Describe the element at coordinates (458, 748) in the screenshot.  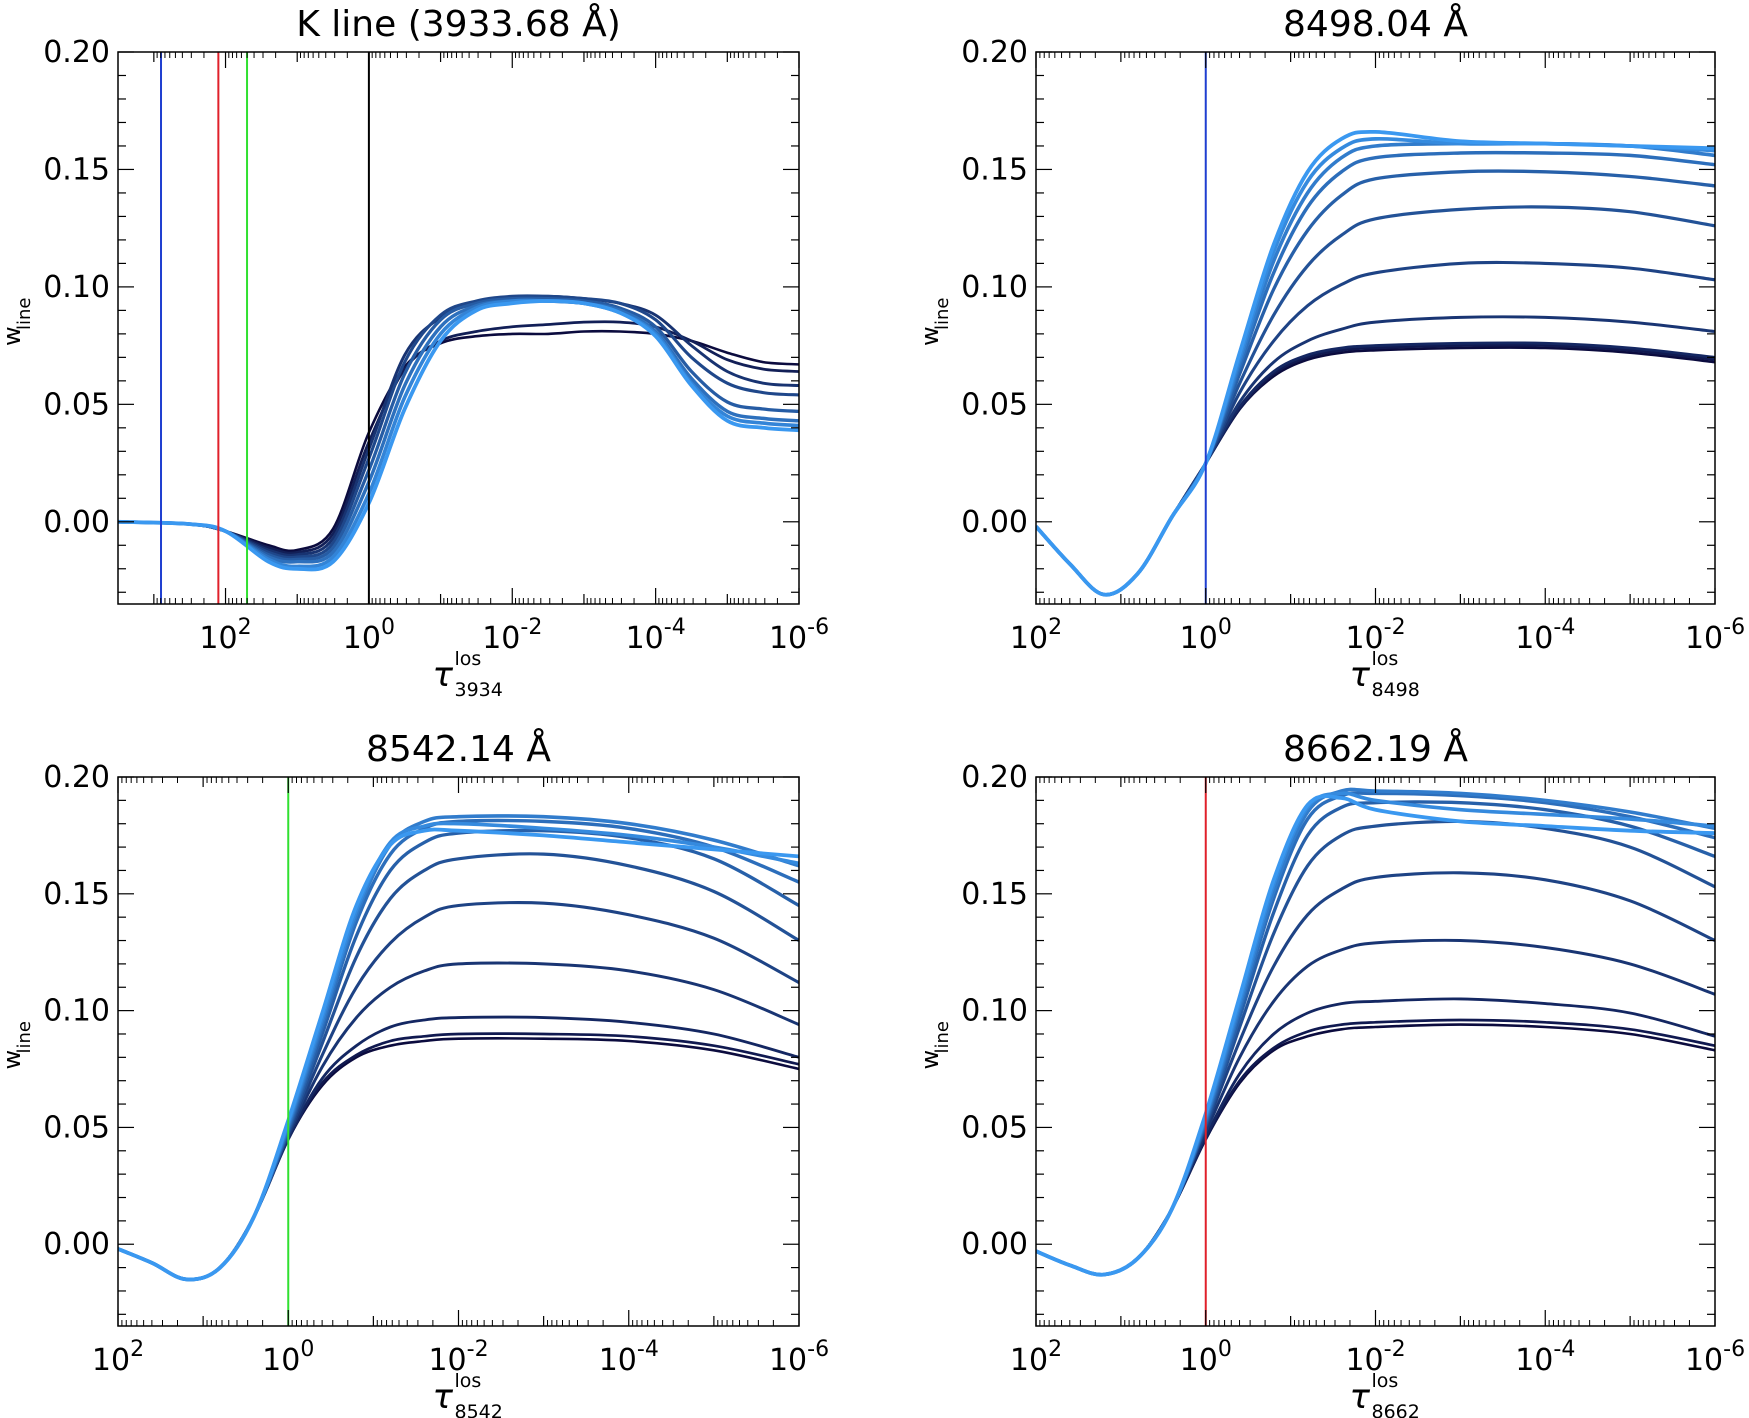
I see `panel-title: 8542.14 Å` at that location.